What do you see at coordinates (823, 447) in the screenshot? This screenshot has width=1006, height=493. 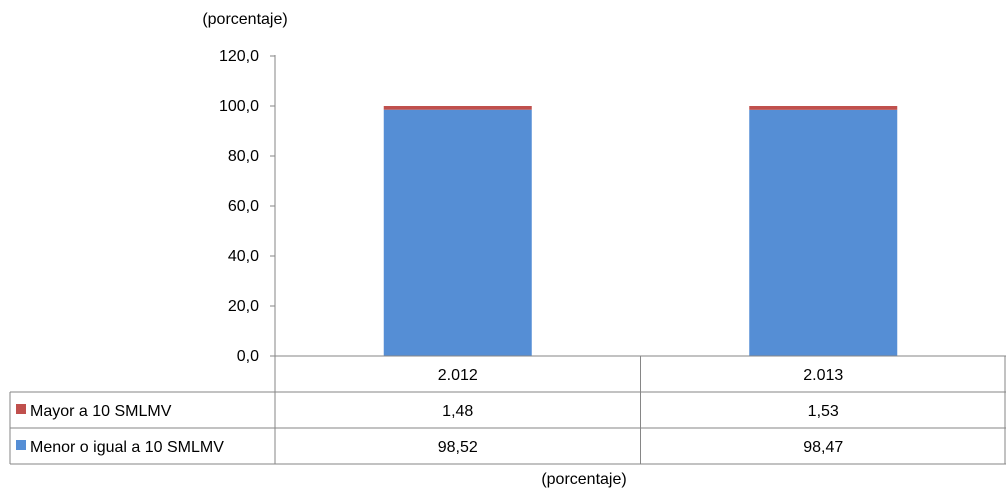 I see `data-label: 98,47` at bounding box center [823, 447].